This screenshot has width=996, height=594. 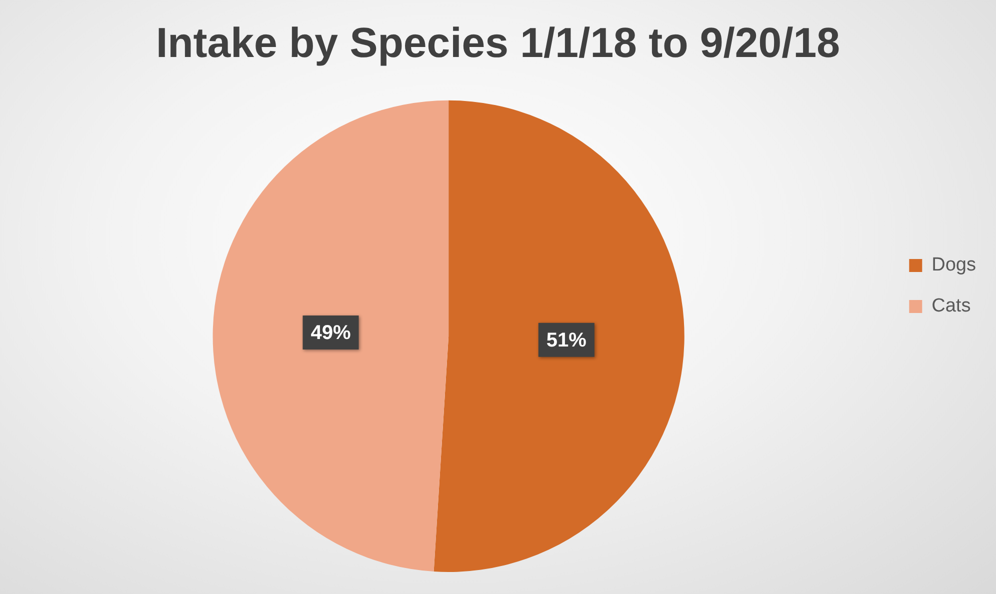 I want to click on legend-label: Dogs, so click(x=954, y=265).